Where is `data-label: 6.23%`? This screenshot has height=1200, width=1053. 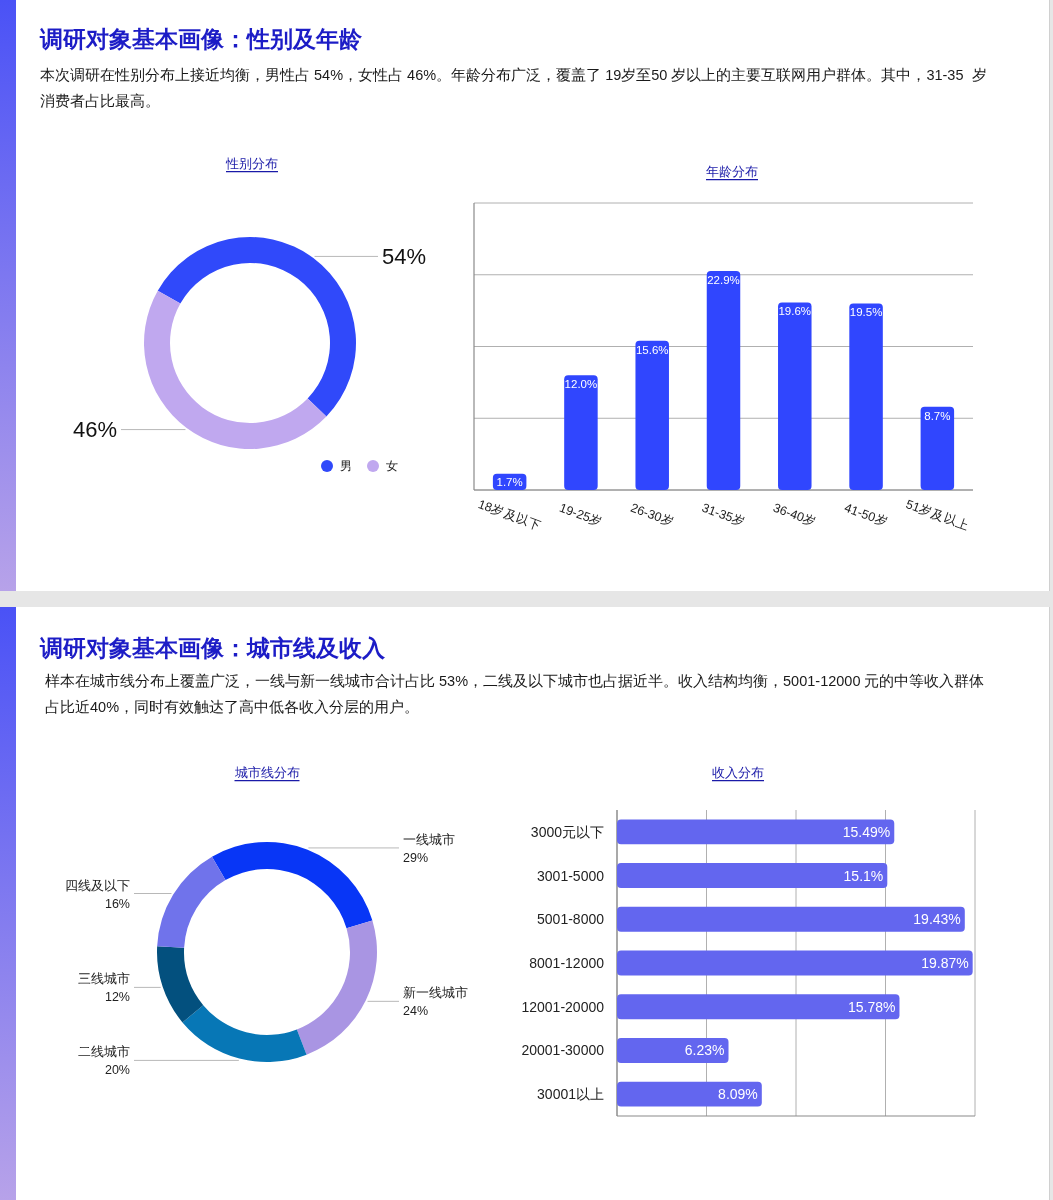
data-label: 6.23% is located at coordinates (704, 1050).